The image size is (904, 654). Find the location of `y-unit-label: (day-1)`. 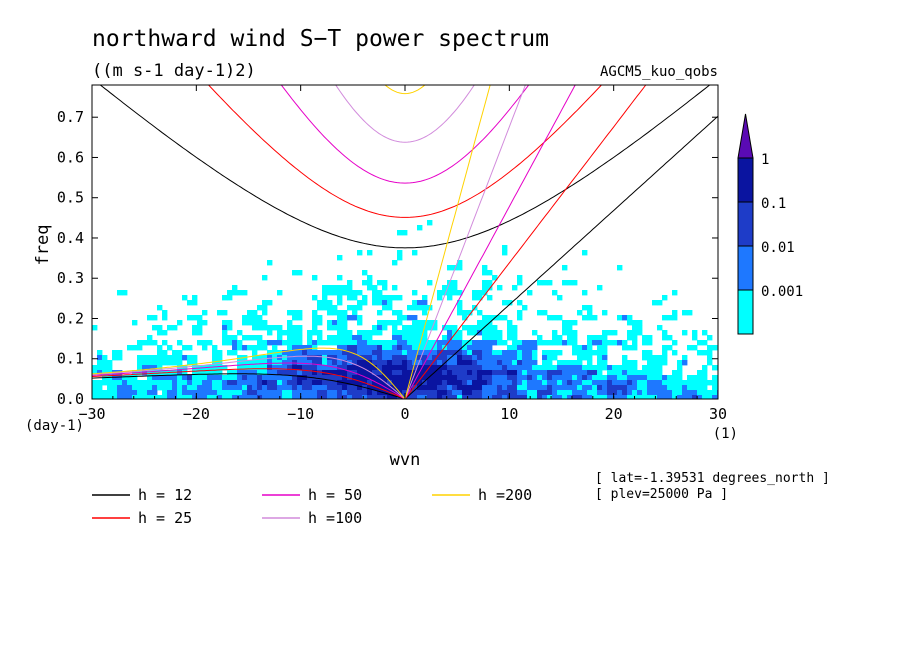

y-unit-label: (day-1) is located at coordinates (54, 426).